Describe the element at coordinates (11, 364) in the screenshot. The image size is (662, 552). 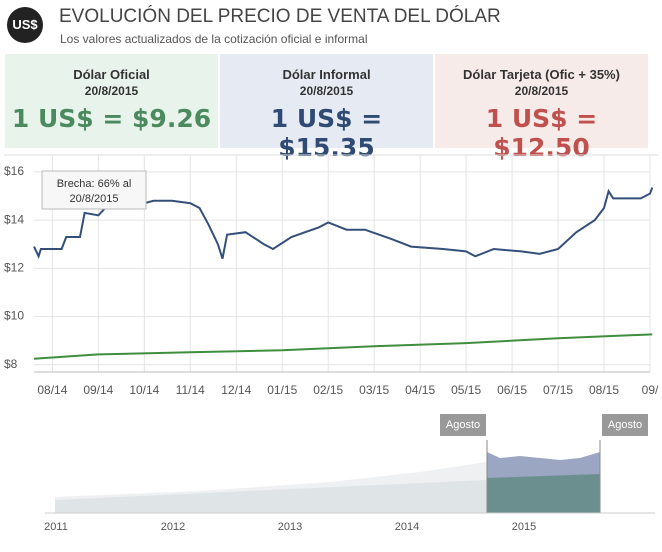
I see `y-tick-label: $8` at that location.